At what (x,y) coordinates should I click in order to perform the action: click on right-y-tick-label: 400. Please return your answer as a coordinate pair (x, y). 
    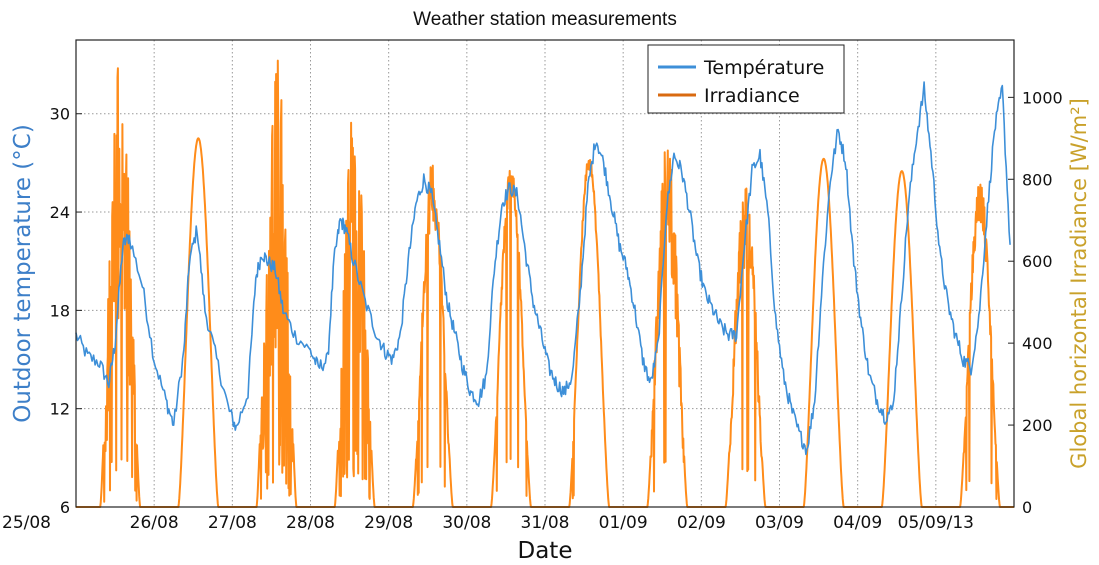
    Looking at the image, I should click on (1037, 343).